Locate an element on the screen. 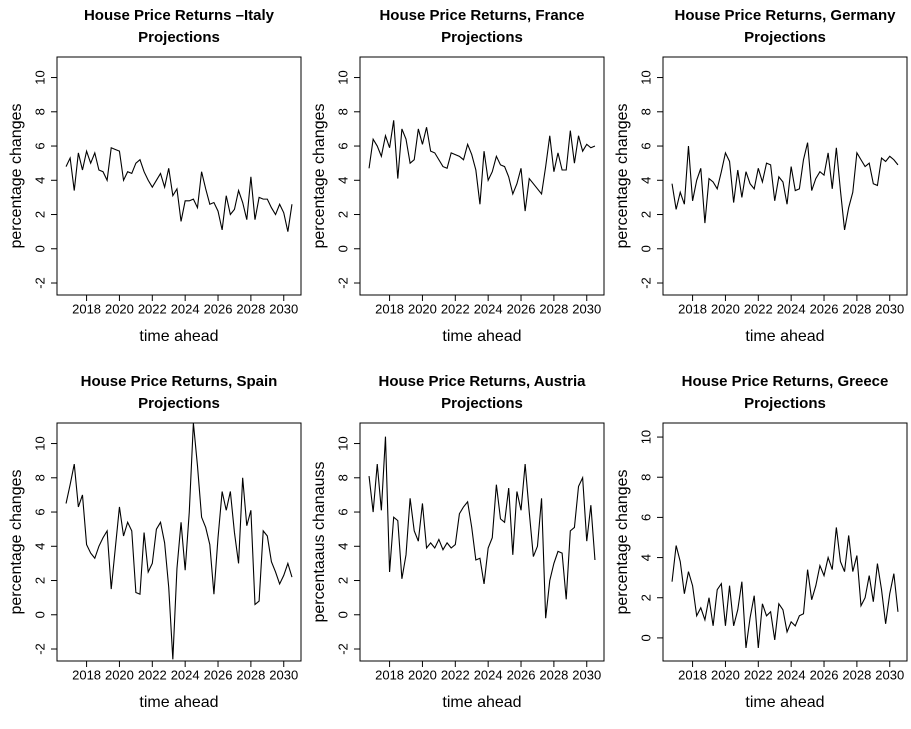 Image resolution: width=911 pixels, height=729 pixels. chart-title: House Price Returns, Germany is located at coordinates (786, 15).